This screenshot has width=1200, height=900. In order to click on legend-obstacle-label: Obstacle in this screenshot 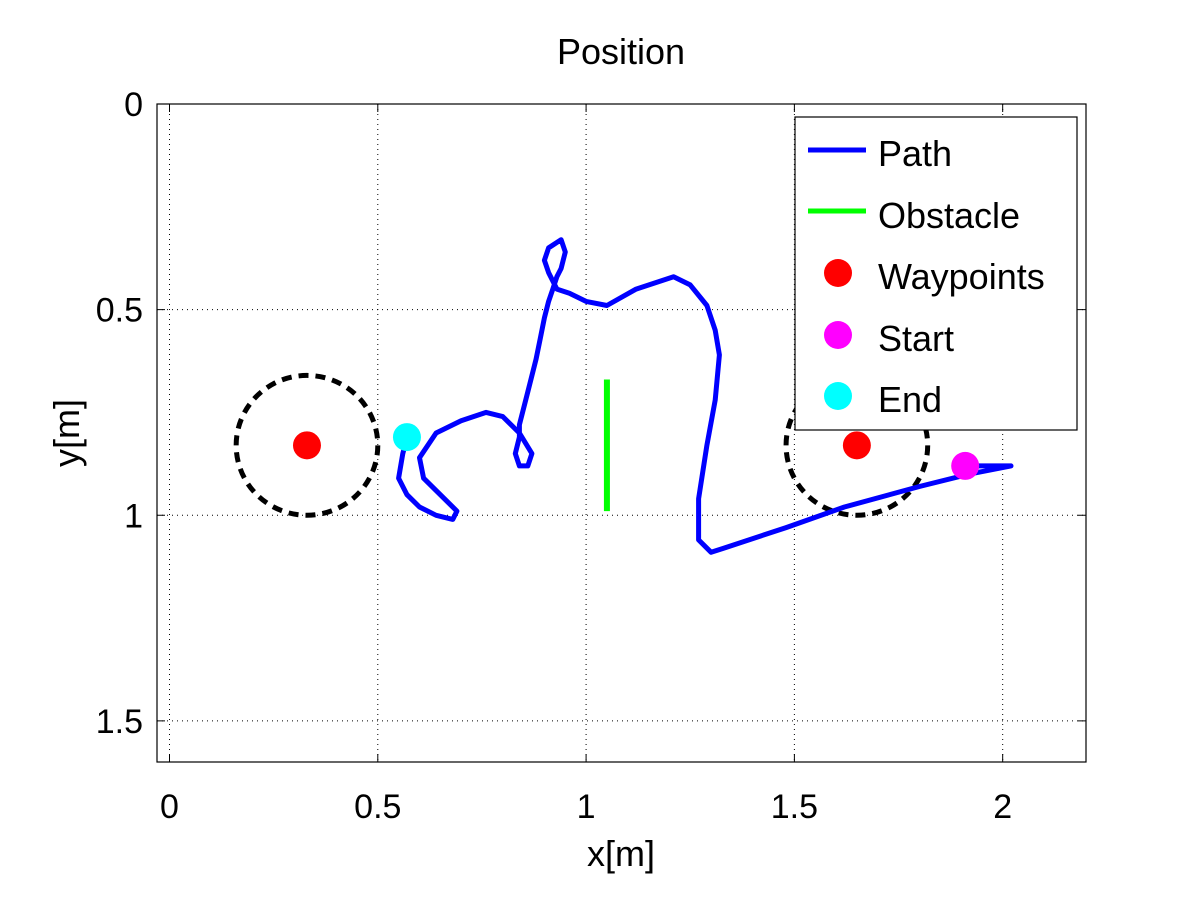, I will do `click(949, 215)`.